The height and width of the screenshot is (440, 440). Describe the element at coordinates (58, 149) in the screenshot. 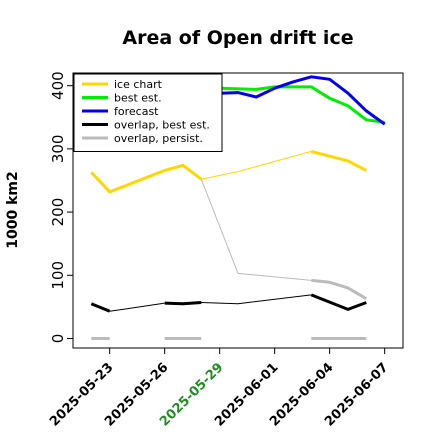

I see `y-tick-label: 300` at that location.